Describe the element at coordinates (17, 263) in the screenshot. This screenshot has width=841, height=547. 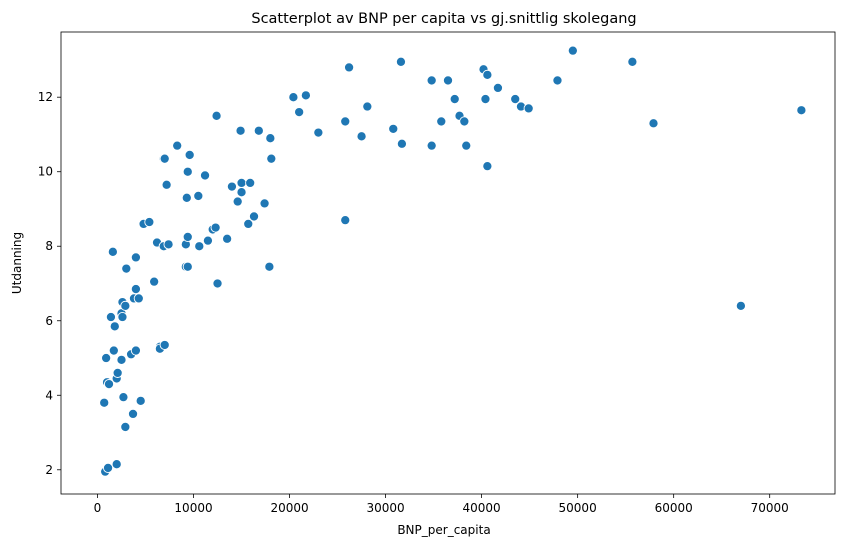
I see `y-axis-label: Utdanning` at that location.